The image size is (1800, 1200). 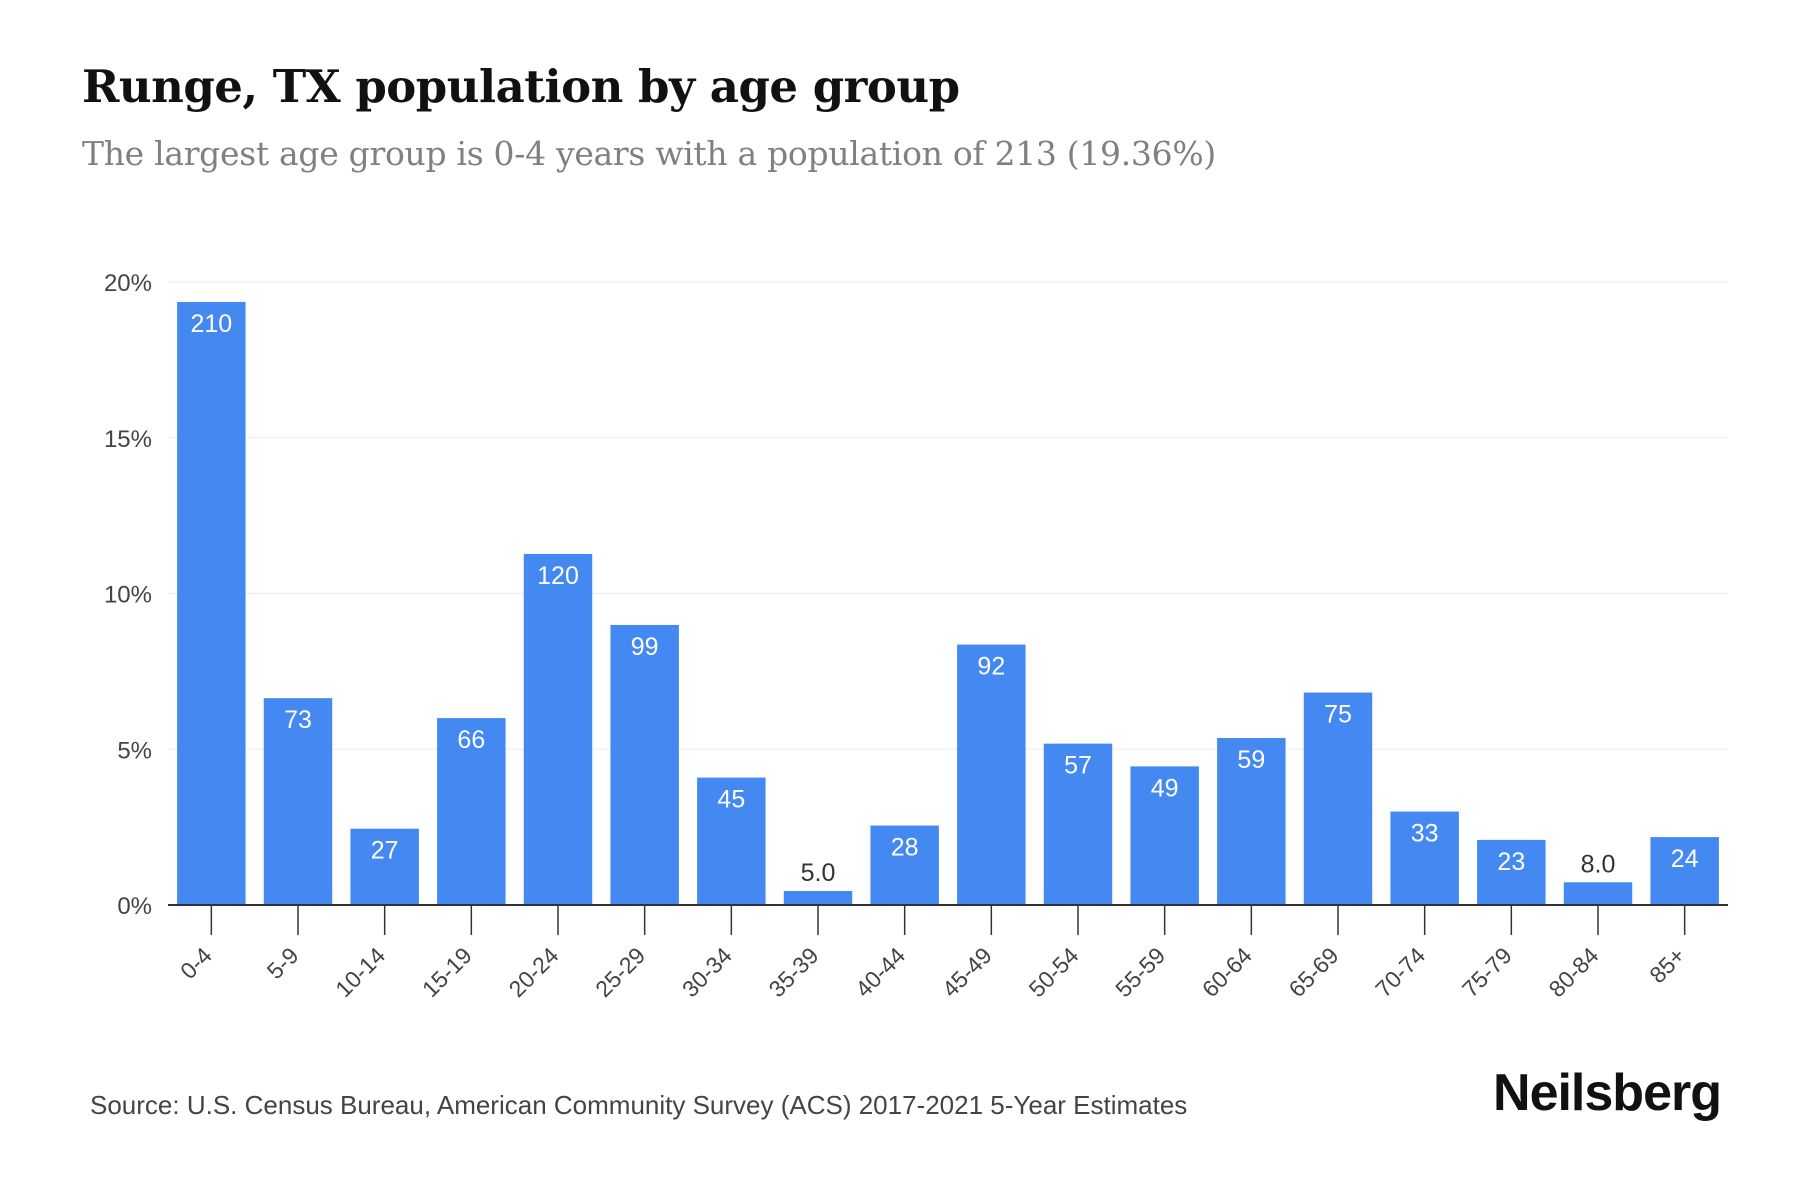 What do you see at coordinates (1078, 766) in the screenshot?
I see `data-label: 57` at bounding box center [1078, 766].